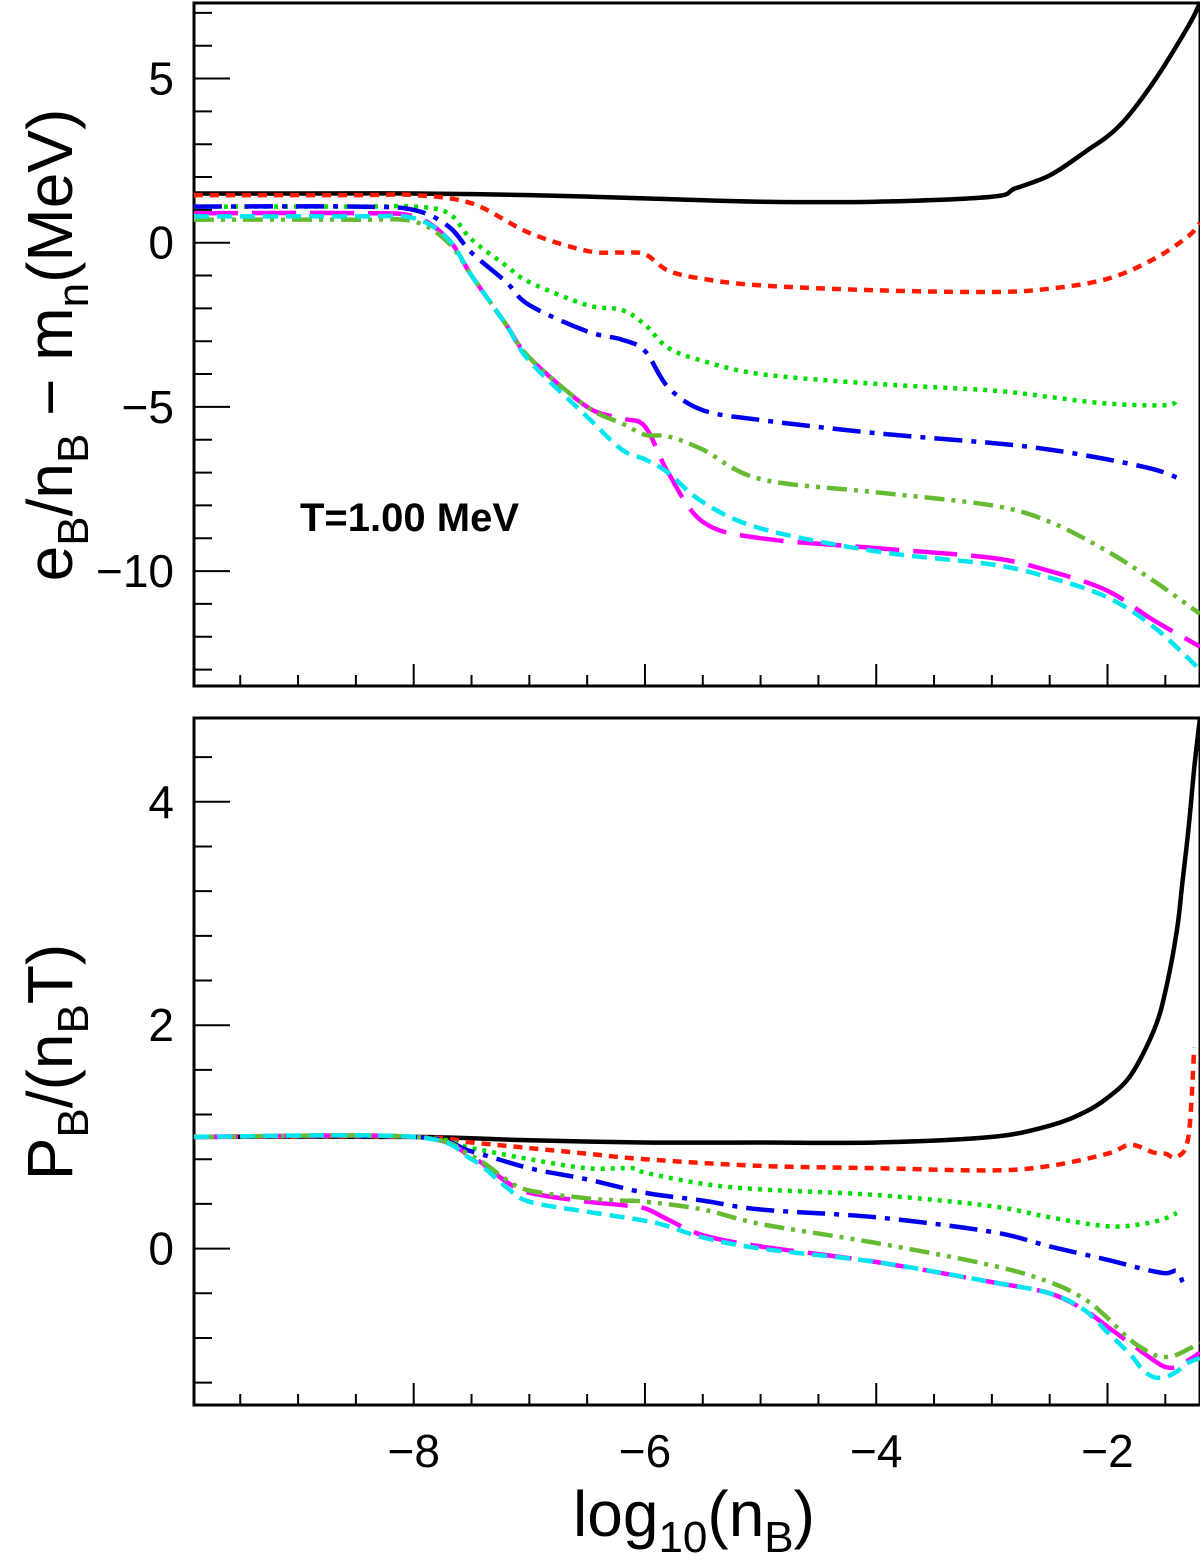 The width and height of the screenshot is (1200, 1562). I want to click on series-line-black-solid, so click(697, 104).